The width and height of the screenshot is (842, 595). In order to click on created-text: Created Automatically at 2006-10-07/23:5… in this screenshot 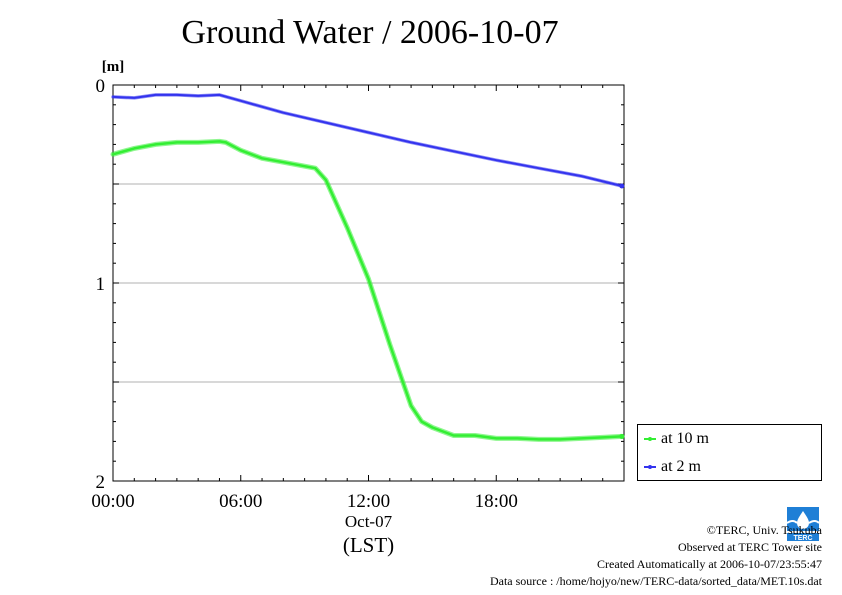, I will do `click(709, 564)`.